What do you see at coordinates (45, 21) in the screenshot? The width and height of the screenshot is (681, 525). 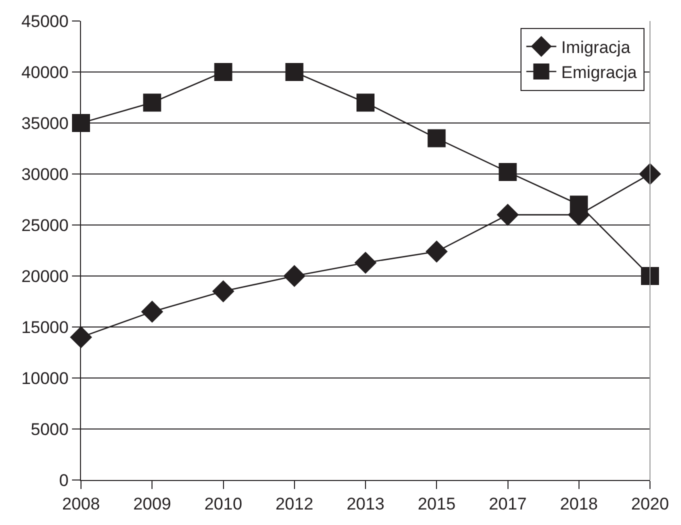 I see `y-tick-label: 45000` at bounding box center [45, 21].